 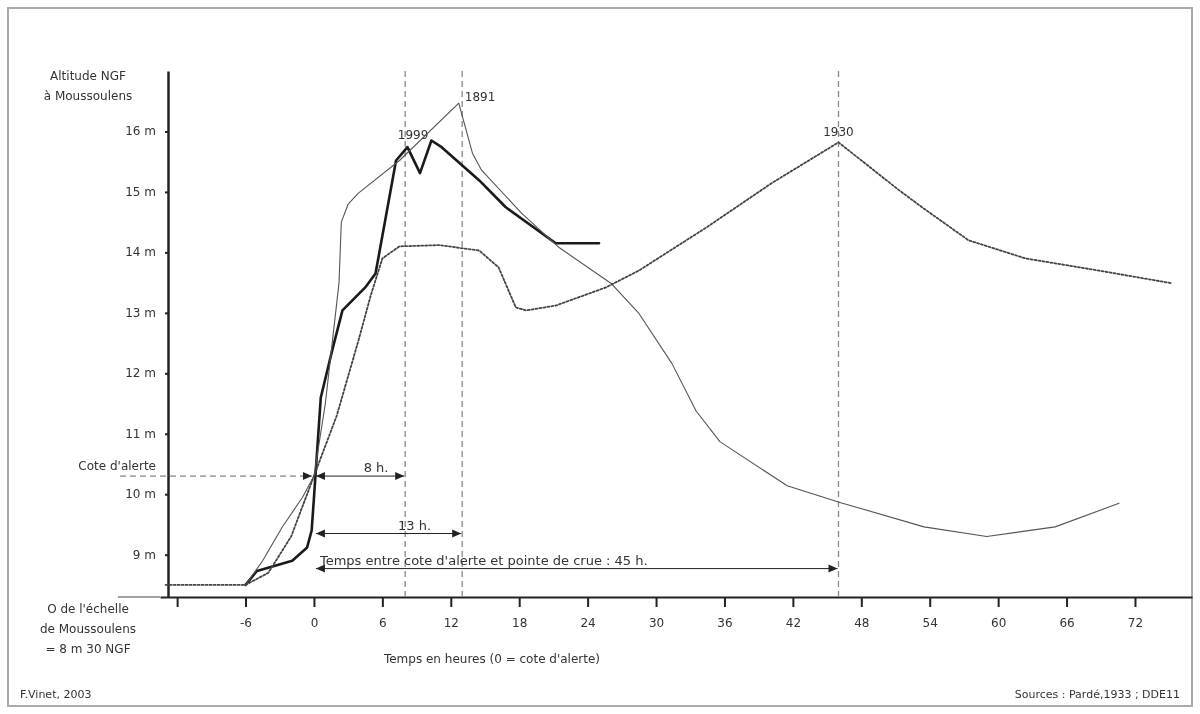 What do you see at coordinates (999, 622) in the screenshot?
I see `x-tick-label: 60` at bounding box center [999, 622].